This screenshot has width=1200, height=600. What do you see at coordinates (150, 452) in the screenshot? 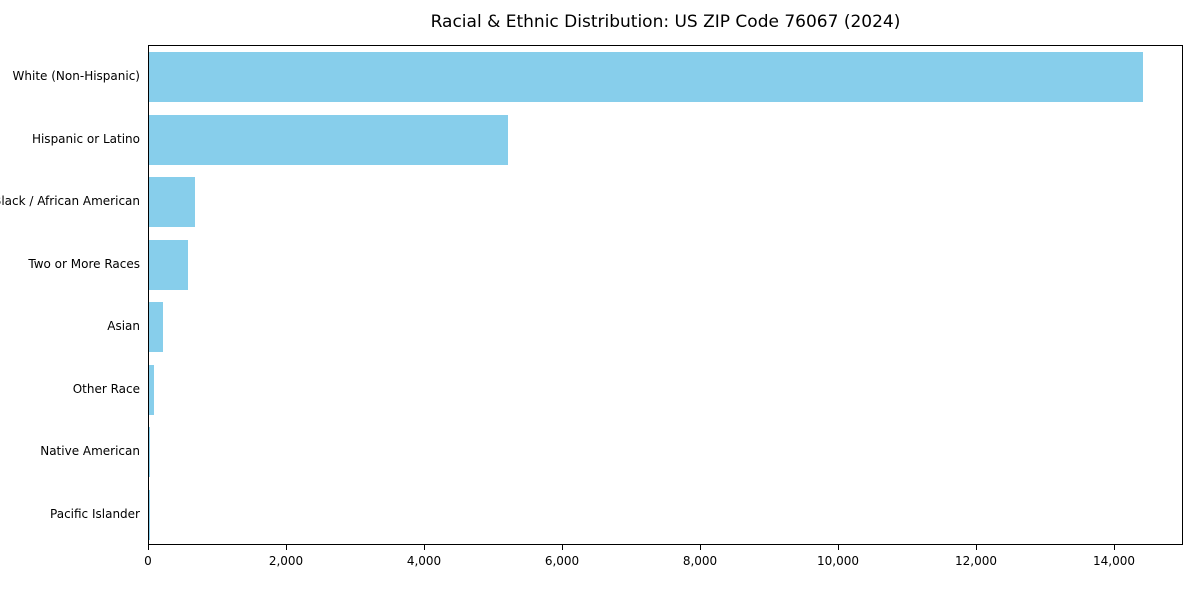
I see `bar-native-american` at bounding box center [150, 452].